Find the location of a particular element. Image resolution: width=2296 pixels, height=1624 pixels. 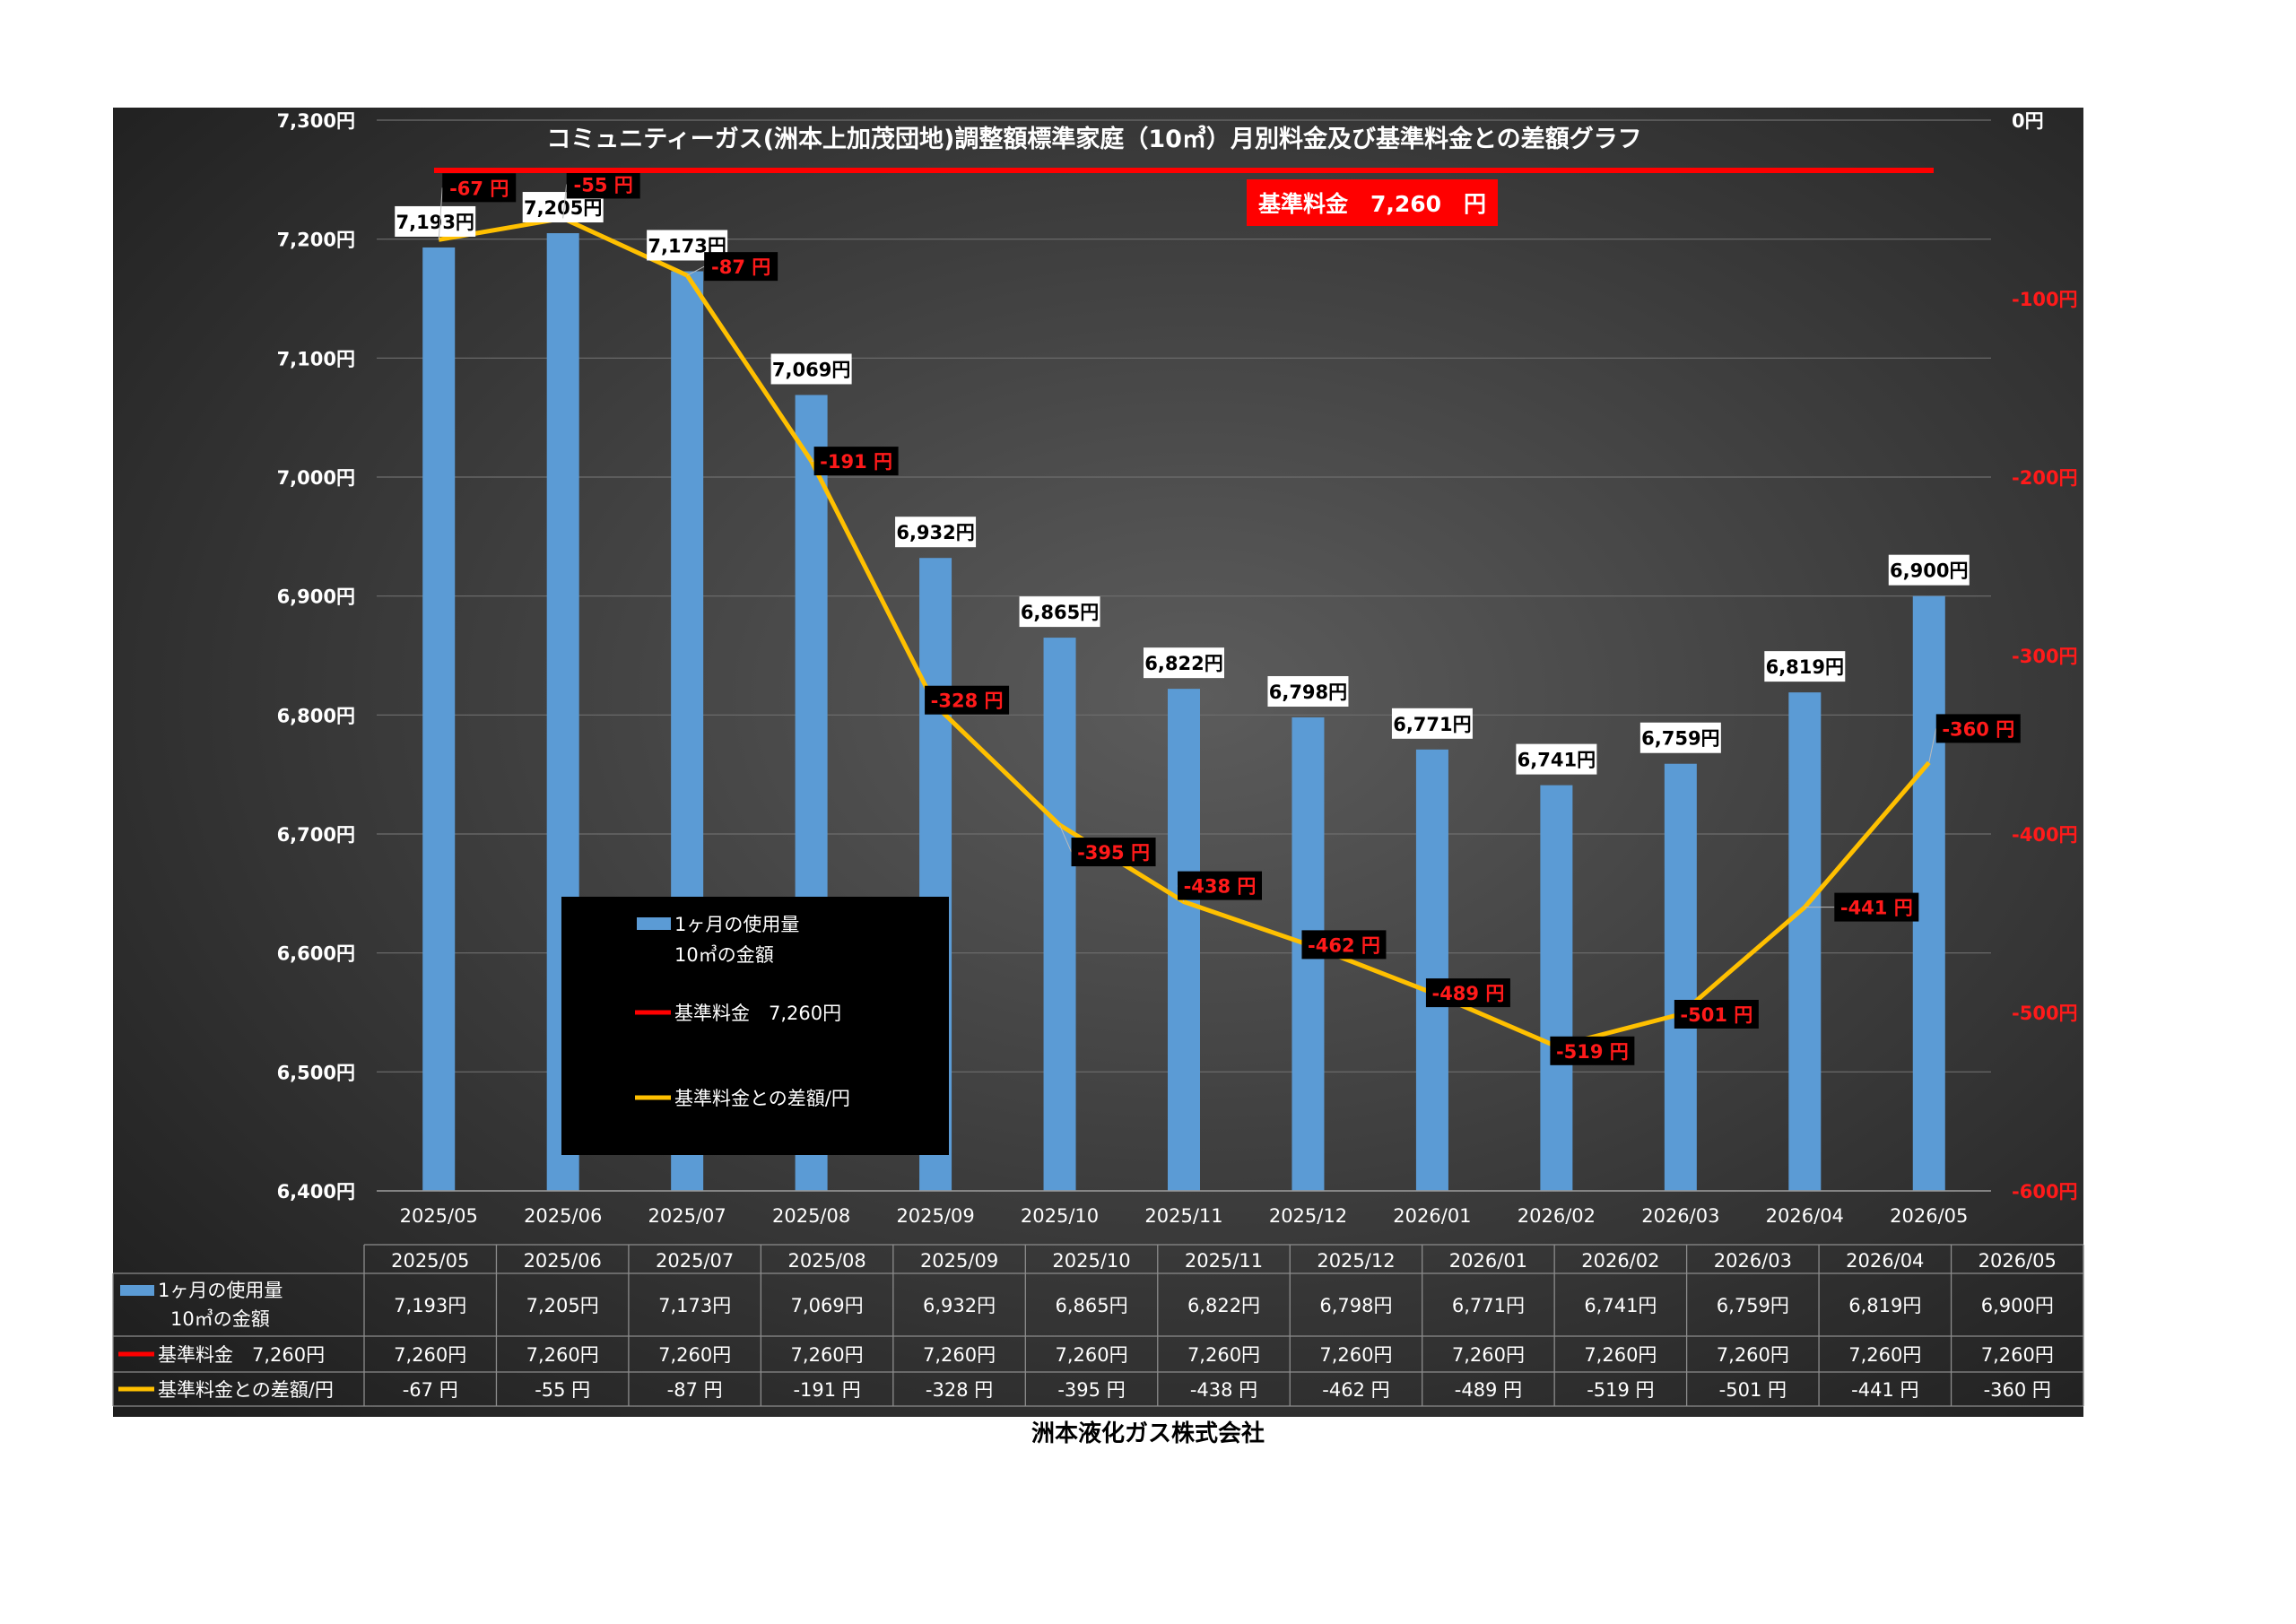

x-tick-label: 2026/03 is located at coordinates (1680, 1216).